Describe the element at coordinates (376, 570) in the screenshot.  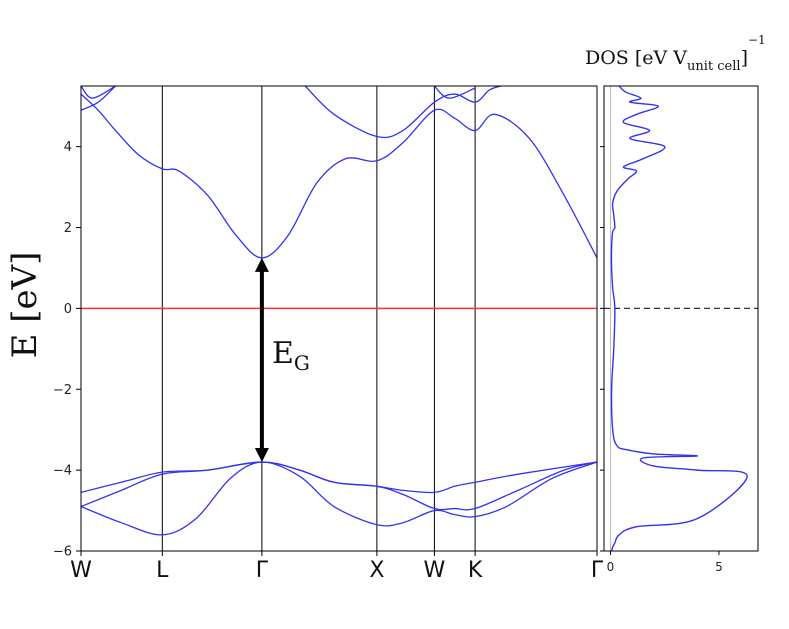
I see `kpoint-label: X` at that location.